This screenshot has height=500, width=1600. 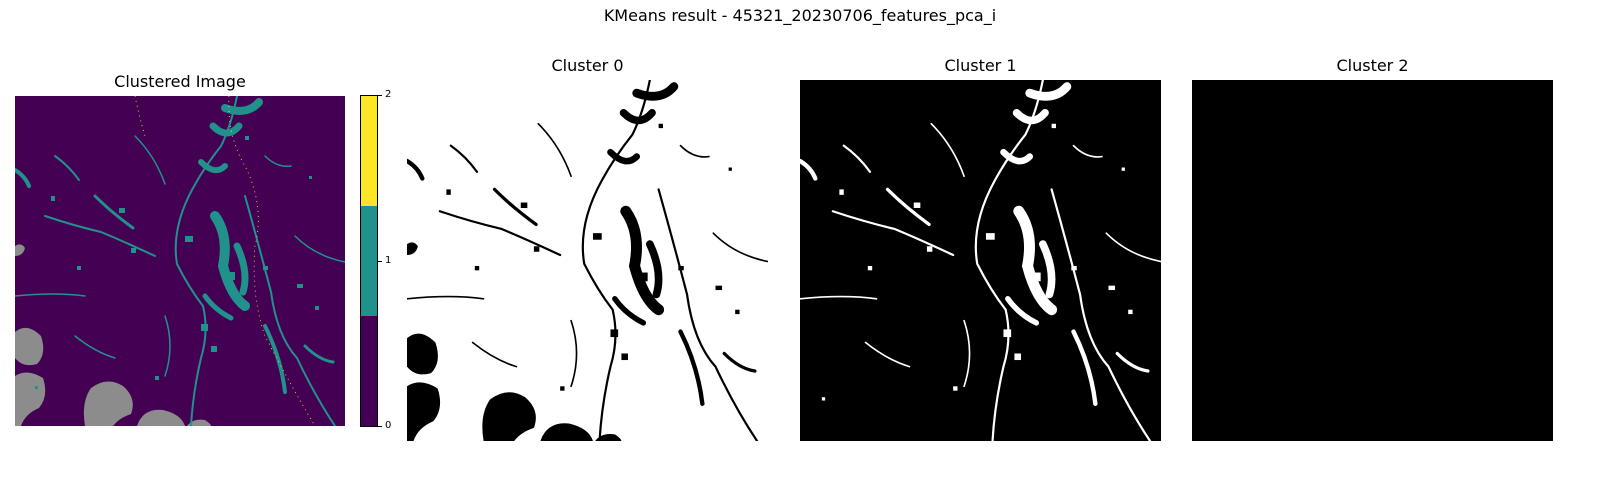 What do you see at coordinates (113, 335) in the screenshot?
I see `clustered-nodata-regions` at bounding box center [113, 335].